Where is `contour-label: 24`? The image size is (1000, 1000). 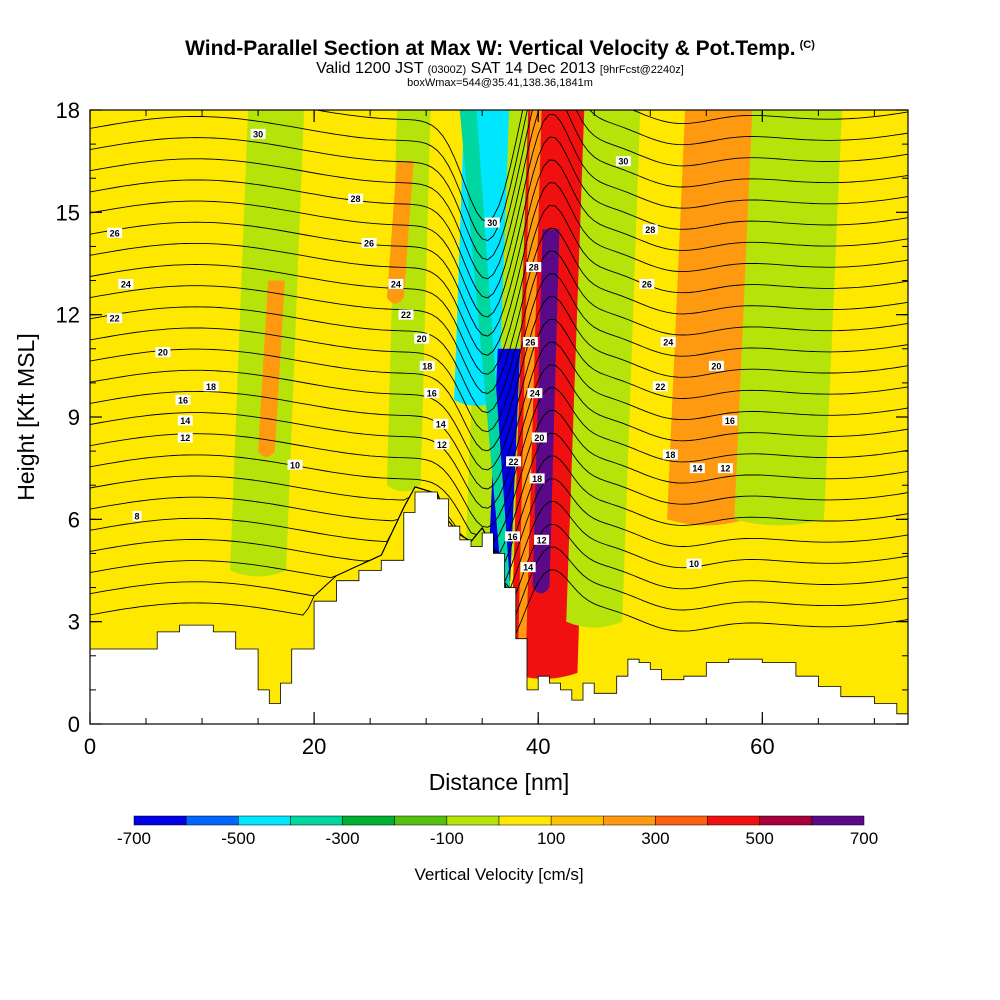 contour-label: 24 is located at coordinates (126, 283).